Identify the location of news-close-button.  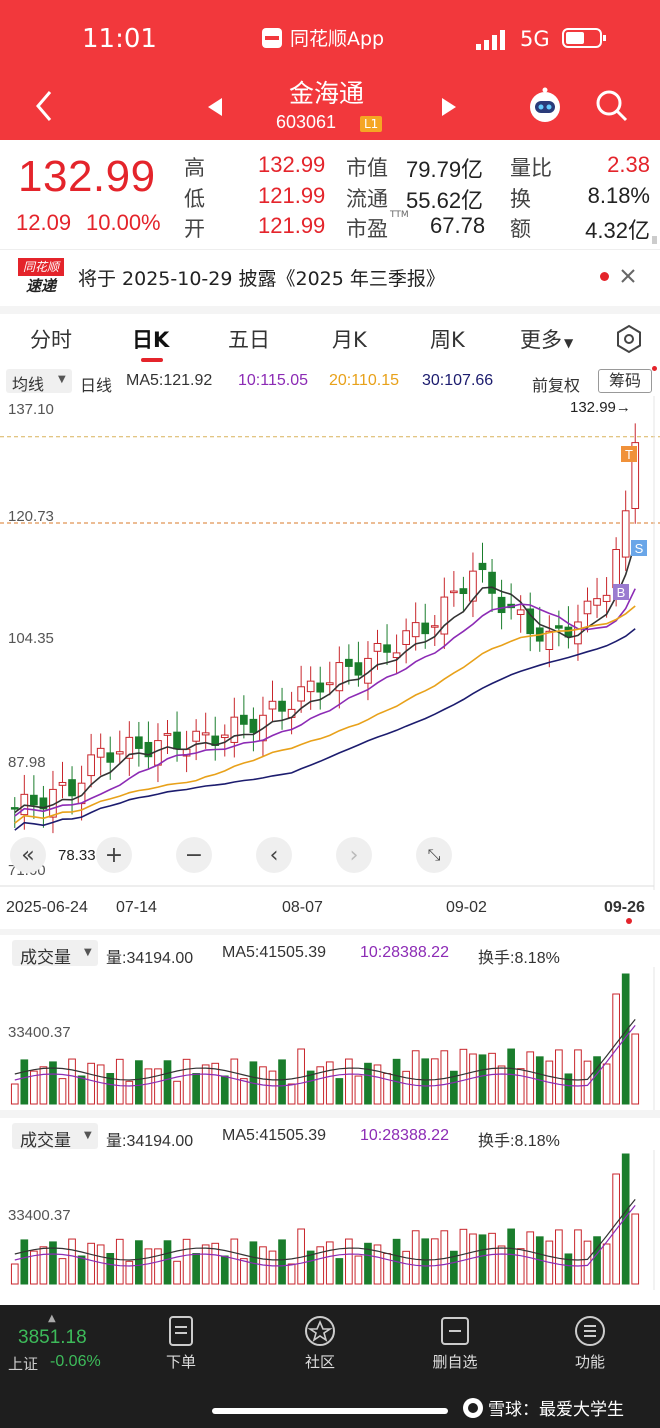
(628, 276).